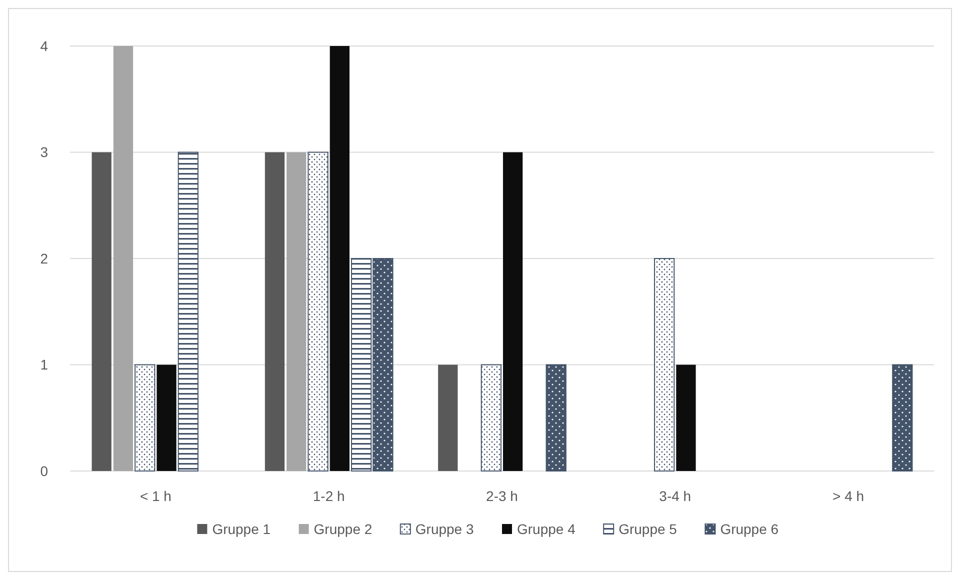 The height and width of the screenshot is (580, 960). Describe the element at coordinates (44, 46) in the screenshot. I see `y-tick-label: 4` at that location.